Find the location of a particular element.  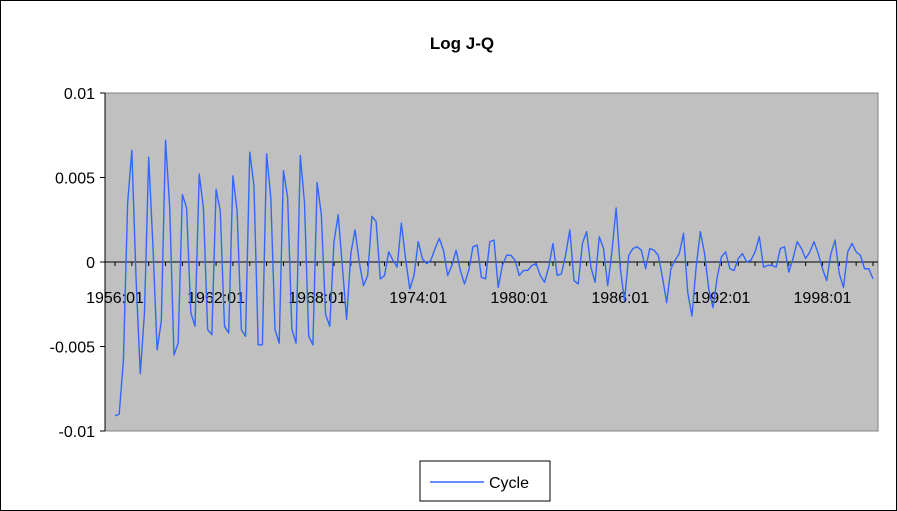

y-tick-label: 0.01 is located at coordinates (79, 94).